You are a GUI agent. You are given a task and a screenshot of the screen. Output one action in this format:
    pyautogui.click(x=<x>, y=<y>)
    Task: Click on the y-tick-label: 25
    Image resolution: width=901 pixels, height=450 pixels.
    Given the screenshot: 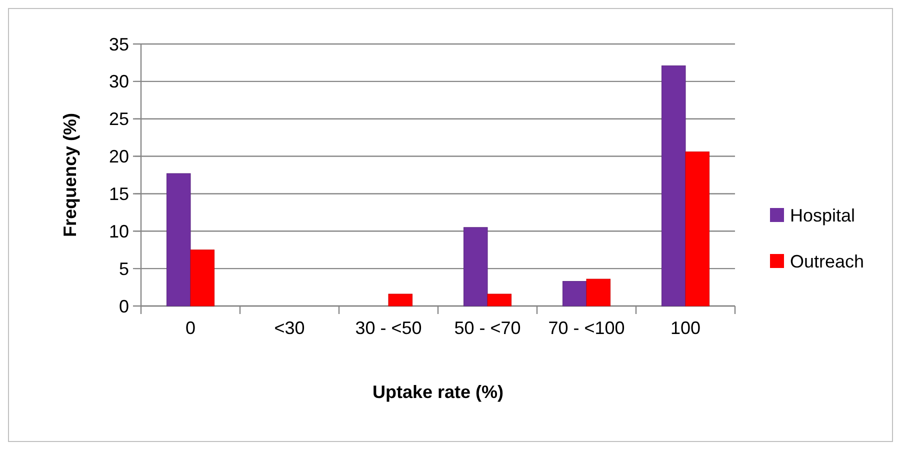 What is the action you would take?
    pyautogui.click(x=118, y=119)
    